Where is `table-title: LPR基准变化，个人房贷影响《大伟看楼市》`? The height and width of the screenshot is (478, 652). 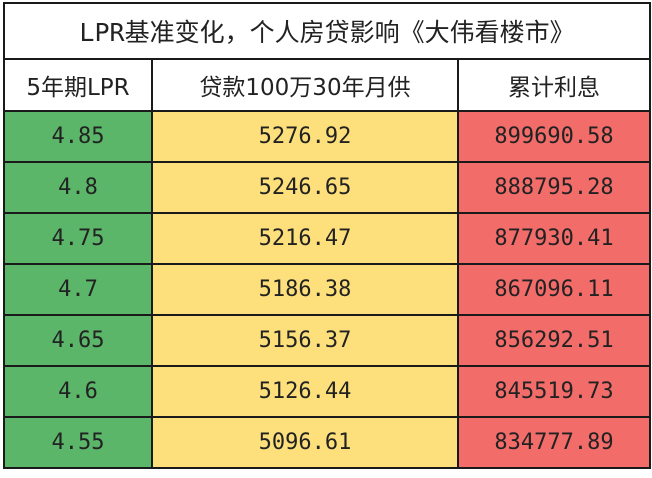
table-title: LPR基准变化，个人房贷影响《大伟看楼市》 is located at coordinates (327, 31).